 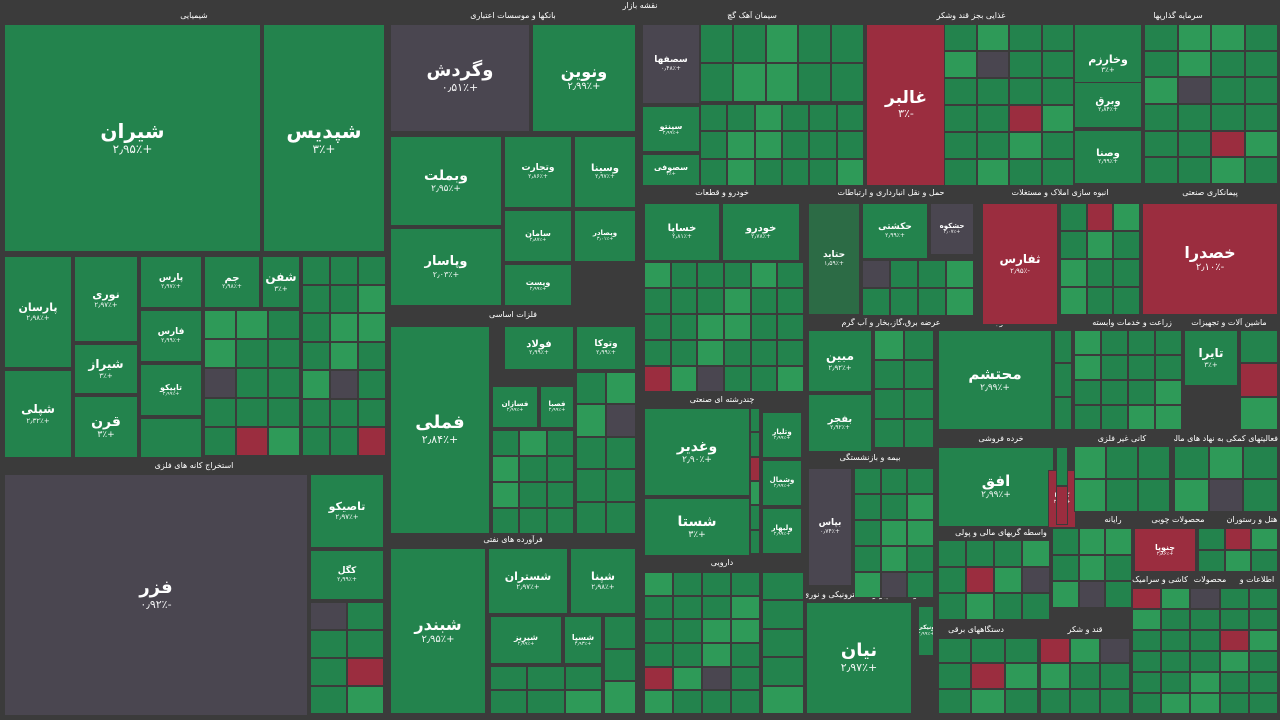 What do you see at coordinates (782, 435) in the screenshot?
I see `stock-tile: وتلیار +۲٫۹۹٪` at bounding box center [782, 435].